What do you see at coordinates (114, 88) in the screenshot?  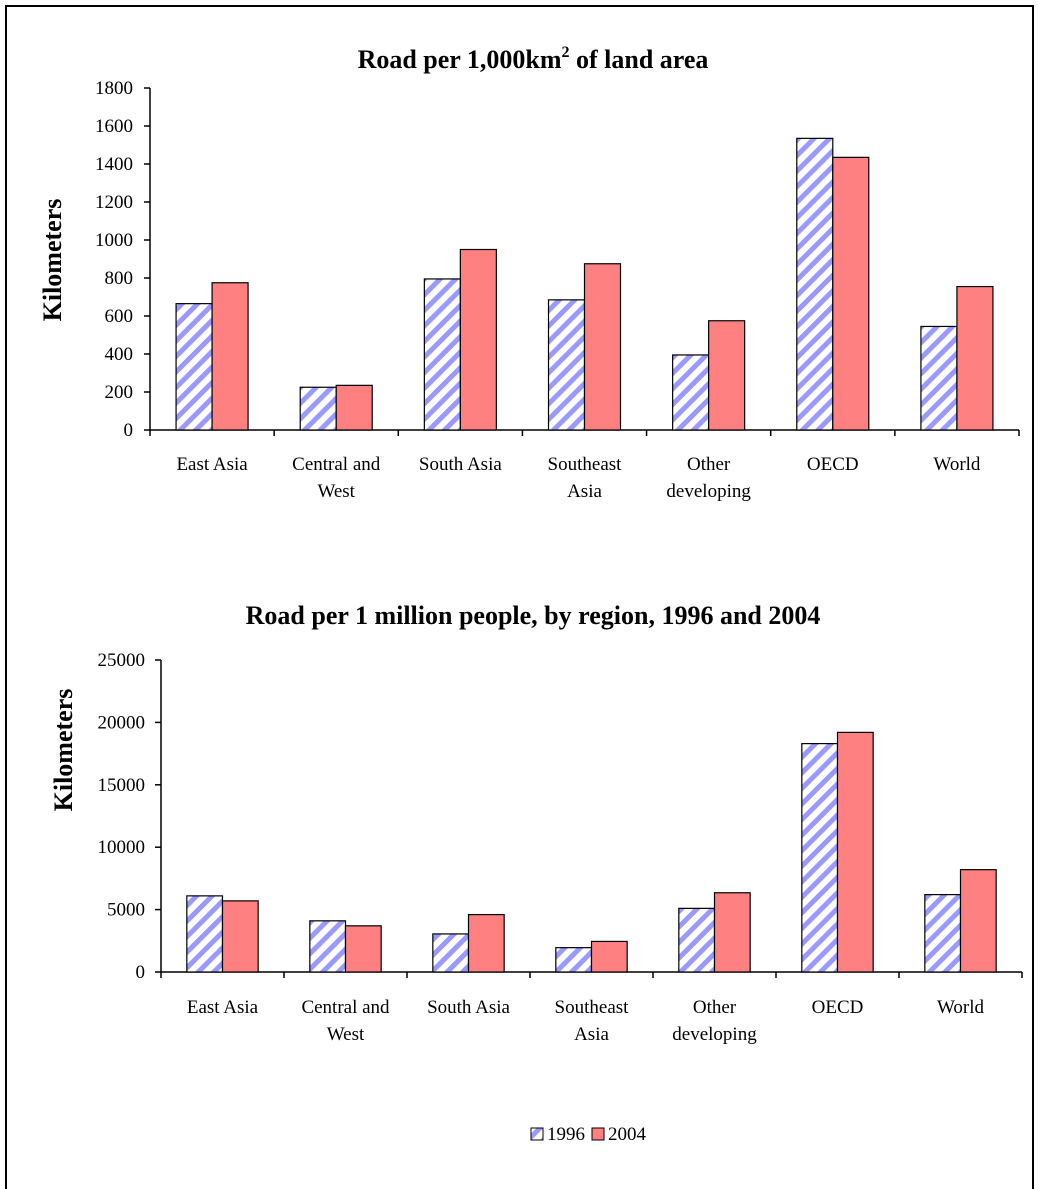 I see `y-tick-label: 1800` at bounding box center [114, 88].